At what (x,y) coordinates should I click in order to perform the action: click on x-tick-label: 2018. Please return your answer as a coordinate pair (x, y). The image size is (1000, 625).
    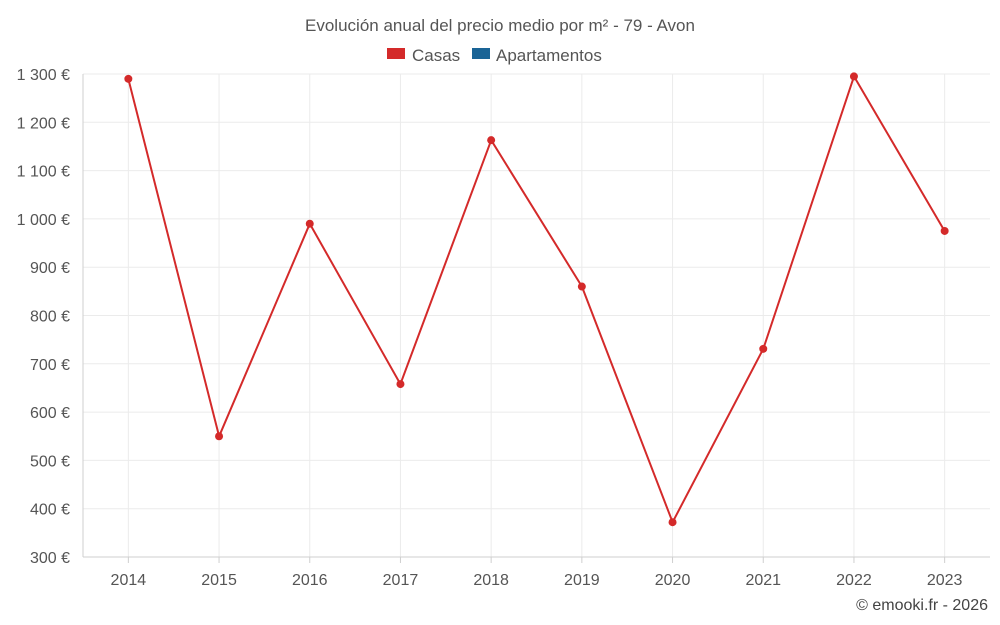
    Looking at the image, I should click on (491, 580).